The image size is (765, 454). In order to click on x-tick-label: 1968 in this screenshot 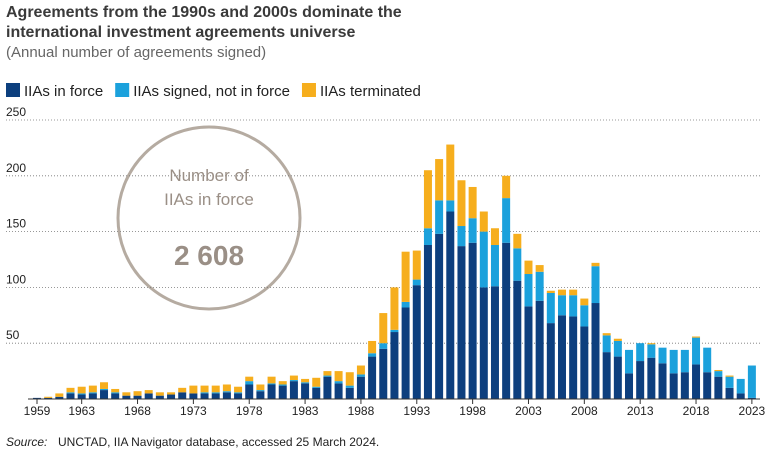, I will do `click(137, 411)`.